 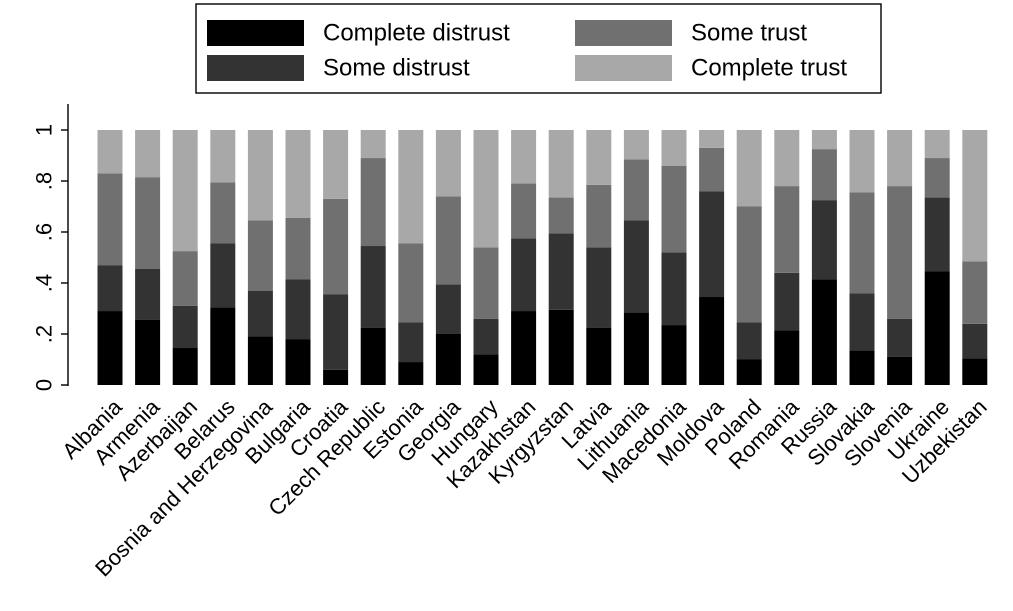 What do you see at coordinates (373, 144) in the screenshot?
I see `bar-czech-republic-complete-trust` at bounding box center [373, 144].